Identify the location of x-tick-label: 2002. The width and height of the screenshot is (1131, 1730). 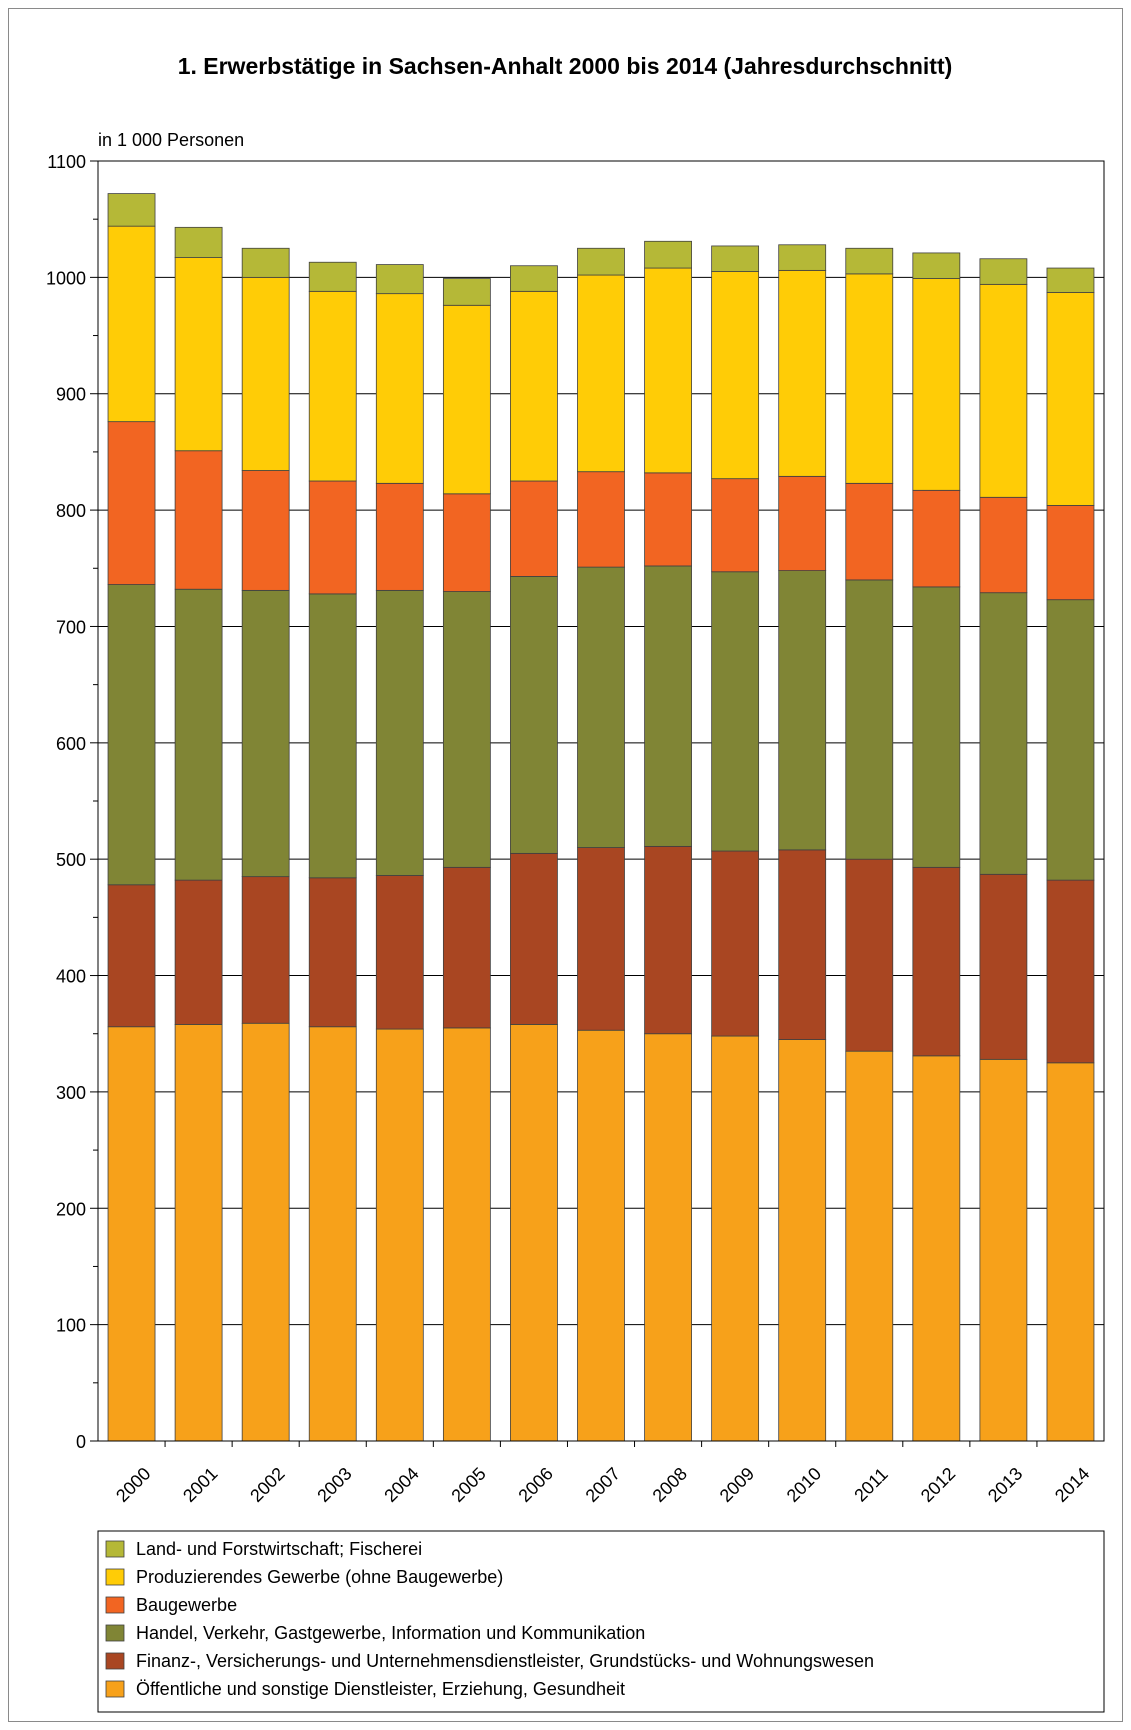
(267, 1485).